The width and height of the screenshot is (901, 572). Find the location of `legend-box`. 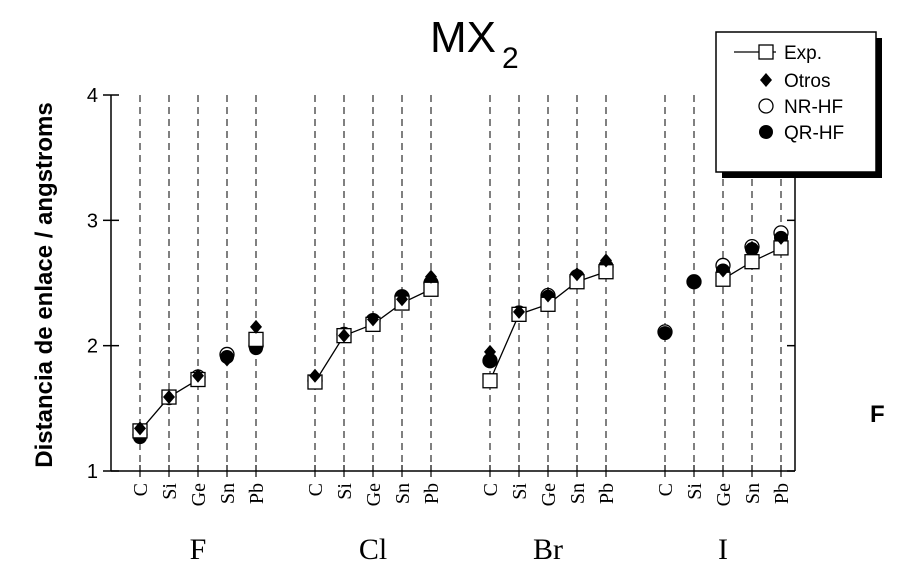

legend-box is located at coordinates (796, 102).